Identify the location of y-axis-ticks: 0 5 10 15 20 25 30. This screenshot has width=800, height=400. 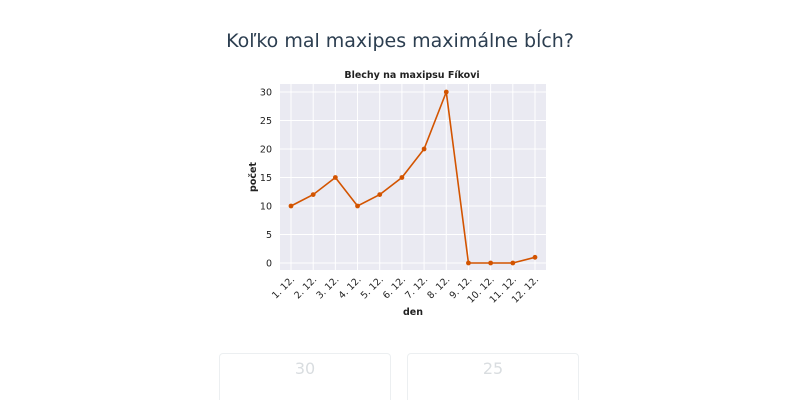
(266, 179).